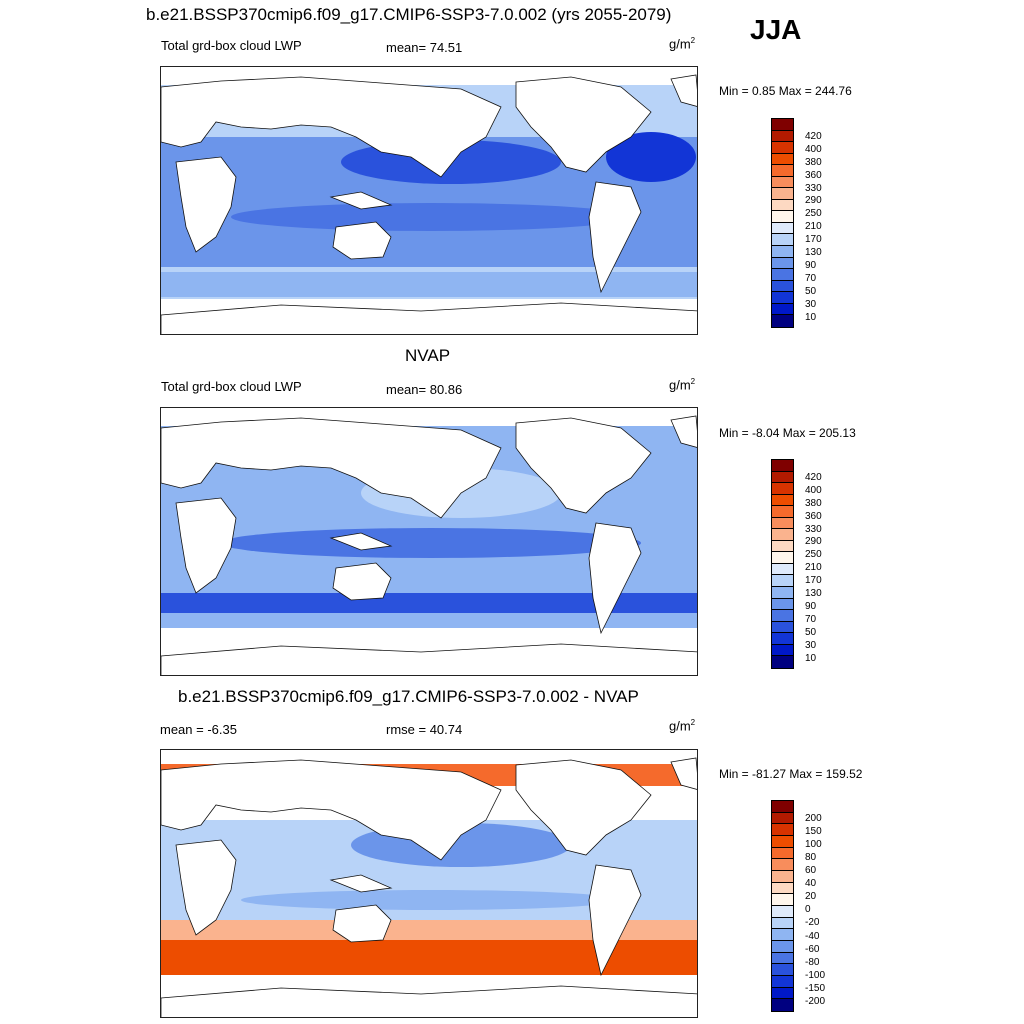 The width and height of the screenshot is (1024, 1024). I want to click on colorbar-tick-label: -200, so click(815, 1001).